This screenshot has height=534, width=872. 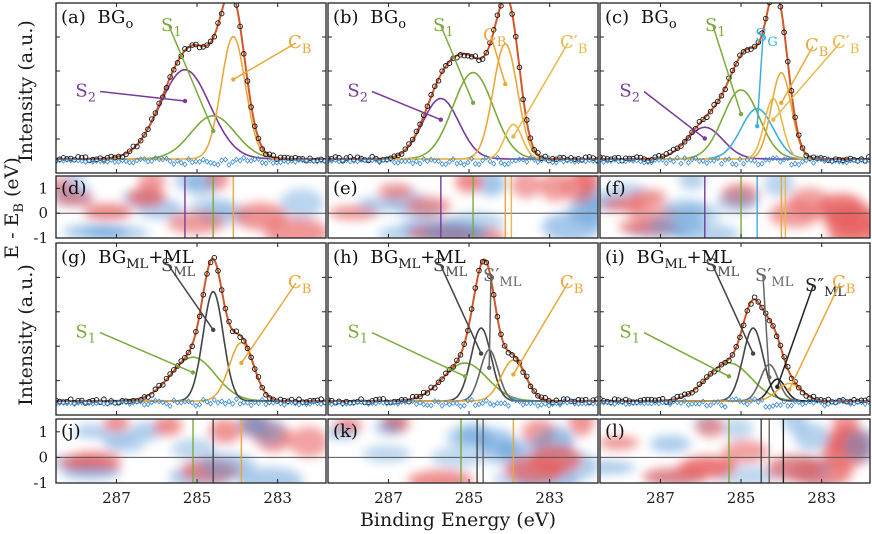 I want to click on x-tick-label-287: 287, so click(x=660, y=498).